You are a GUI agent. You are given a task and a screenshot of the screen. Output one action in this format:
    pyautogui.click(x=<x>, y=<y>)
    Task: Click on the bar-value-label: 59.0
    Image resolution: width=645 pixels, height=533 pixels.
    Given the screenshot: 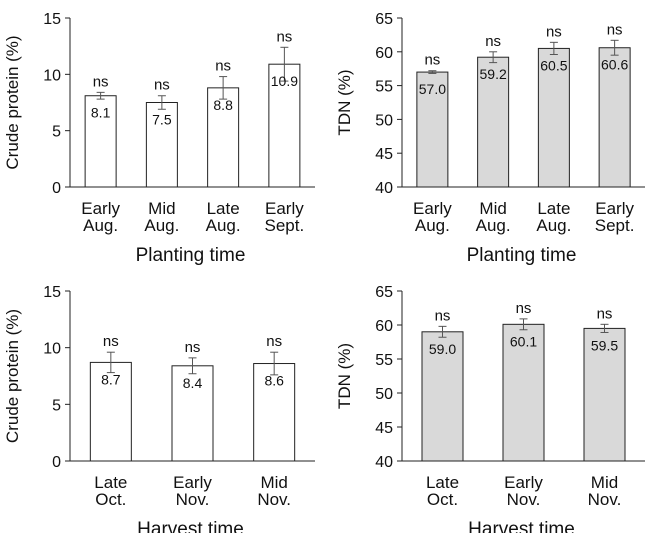 What is the action you would take?
    pyautogui.click(x=442, y=349)
    